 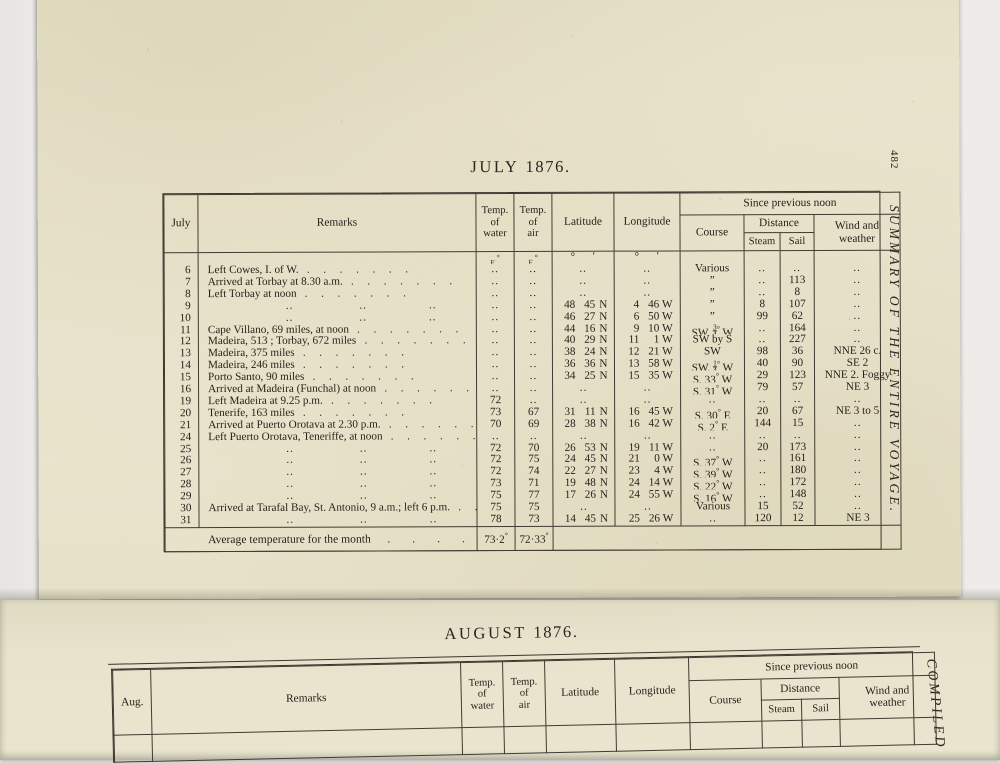 What do you see at coordinates (653, 305) in the screenshot?
I see `row-longitude: 4 46 W` at bounding box center [653, 305].